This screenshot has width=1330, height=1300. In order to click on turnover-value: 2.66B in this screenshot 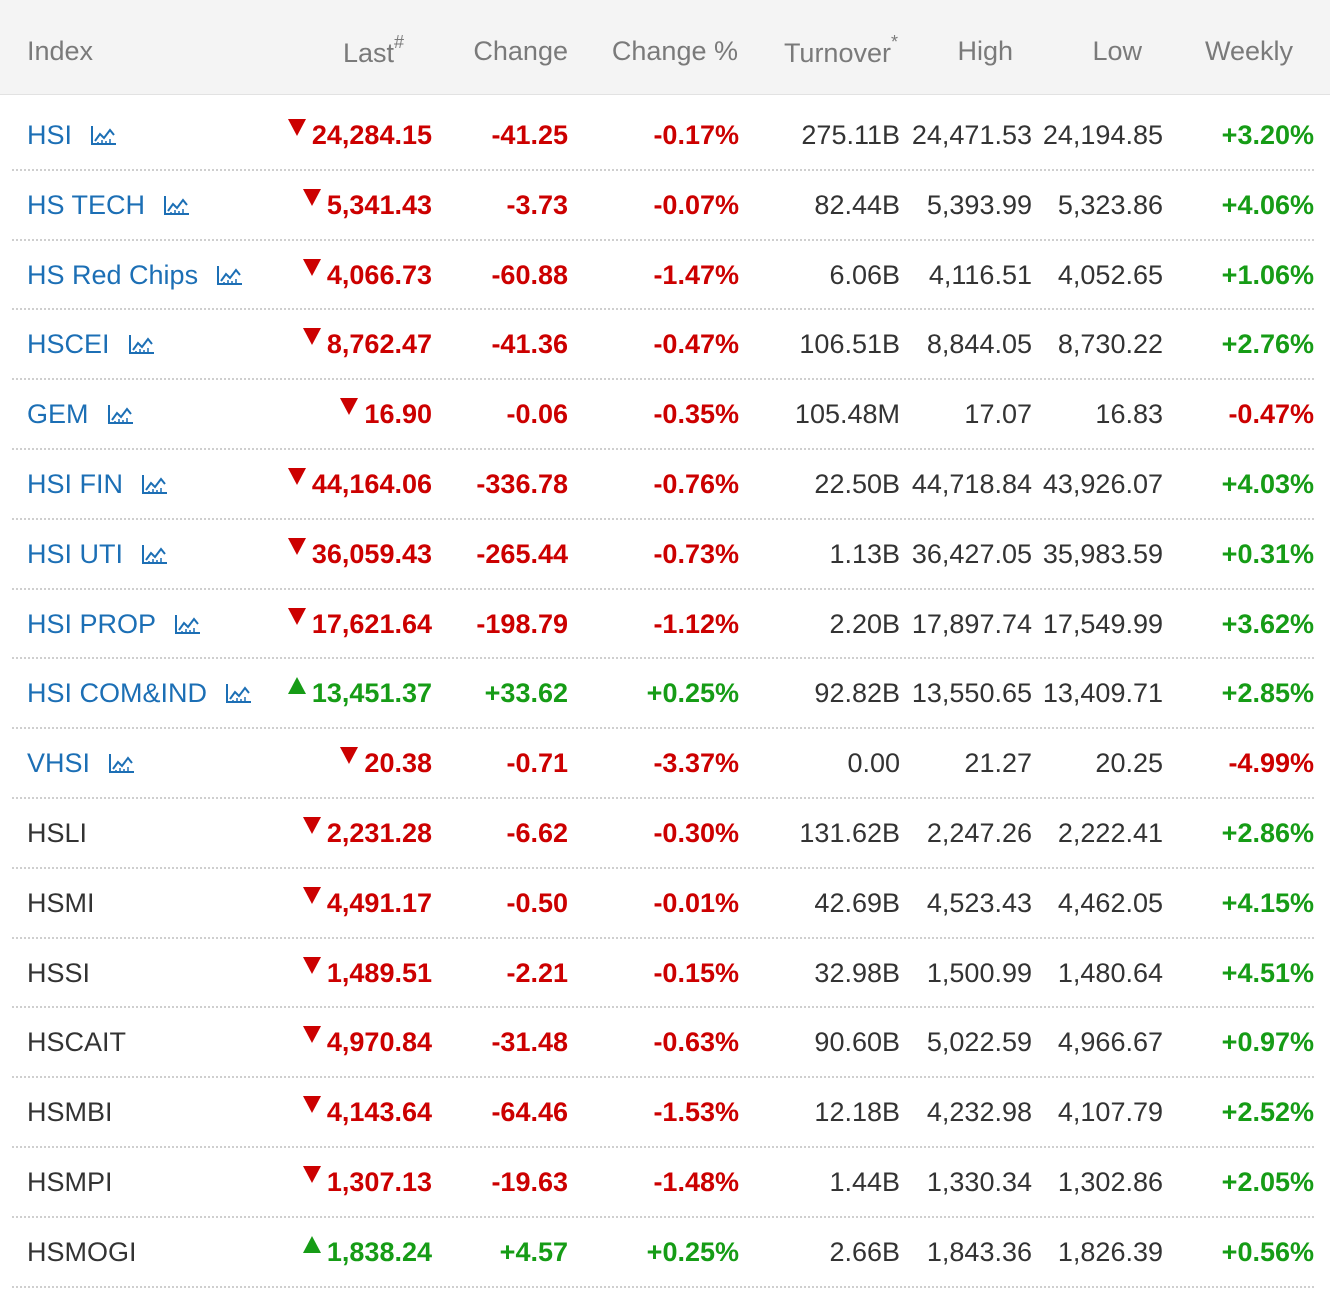, I will do `click(864, 1251)`.